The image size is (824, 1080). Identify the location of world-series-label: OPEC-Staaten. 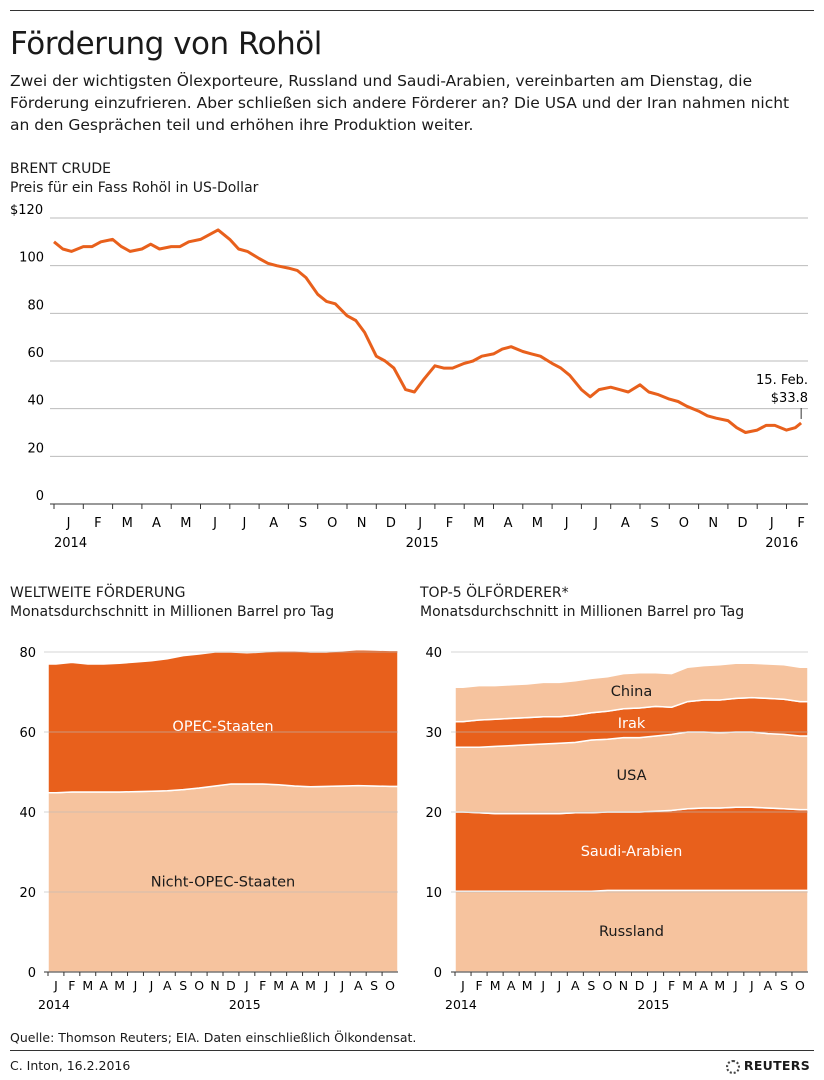
(222, 727).